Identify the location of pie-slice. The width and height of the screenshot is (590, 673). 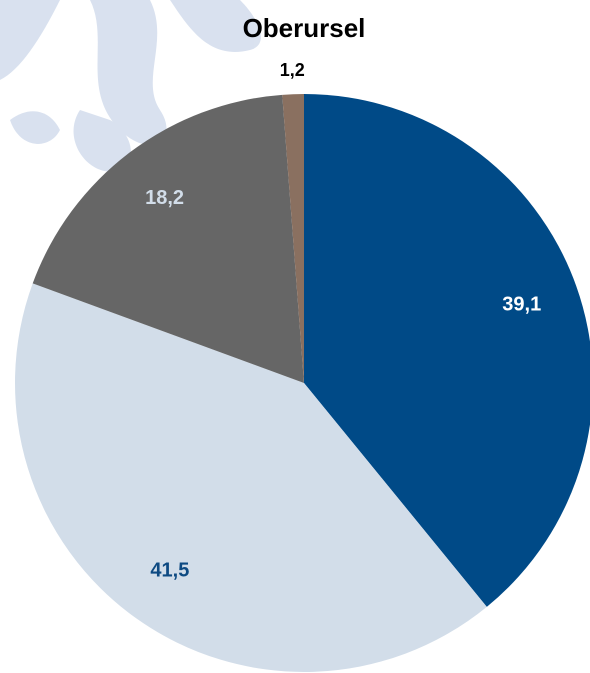
(293, 238).